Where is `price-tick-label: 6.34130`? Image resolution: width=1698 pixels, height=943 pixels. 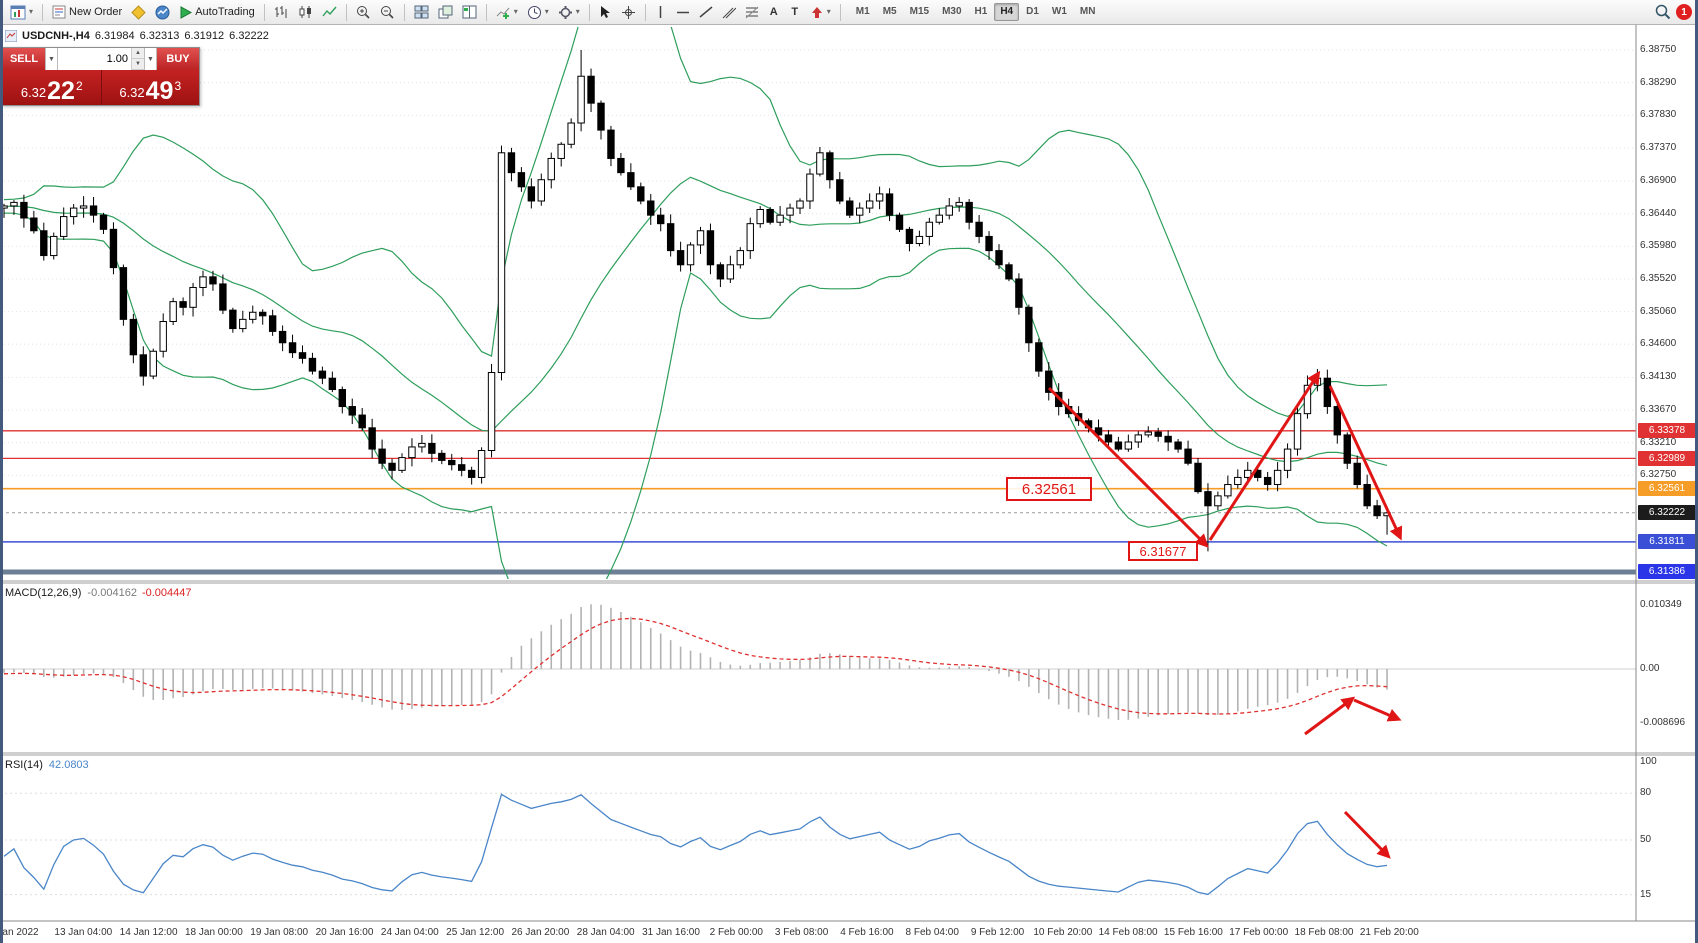 price-tick-label: 6.34130 is located at coordinates (1658, 377).